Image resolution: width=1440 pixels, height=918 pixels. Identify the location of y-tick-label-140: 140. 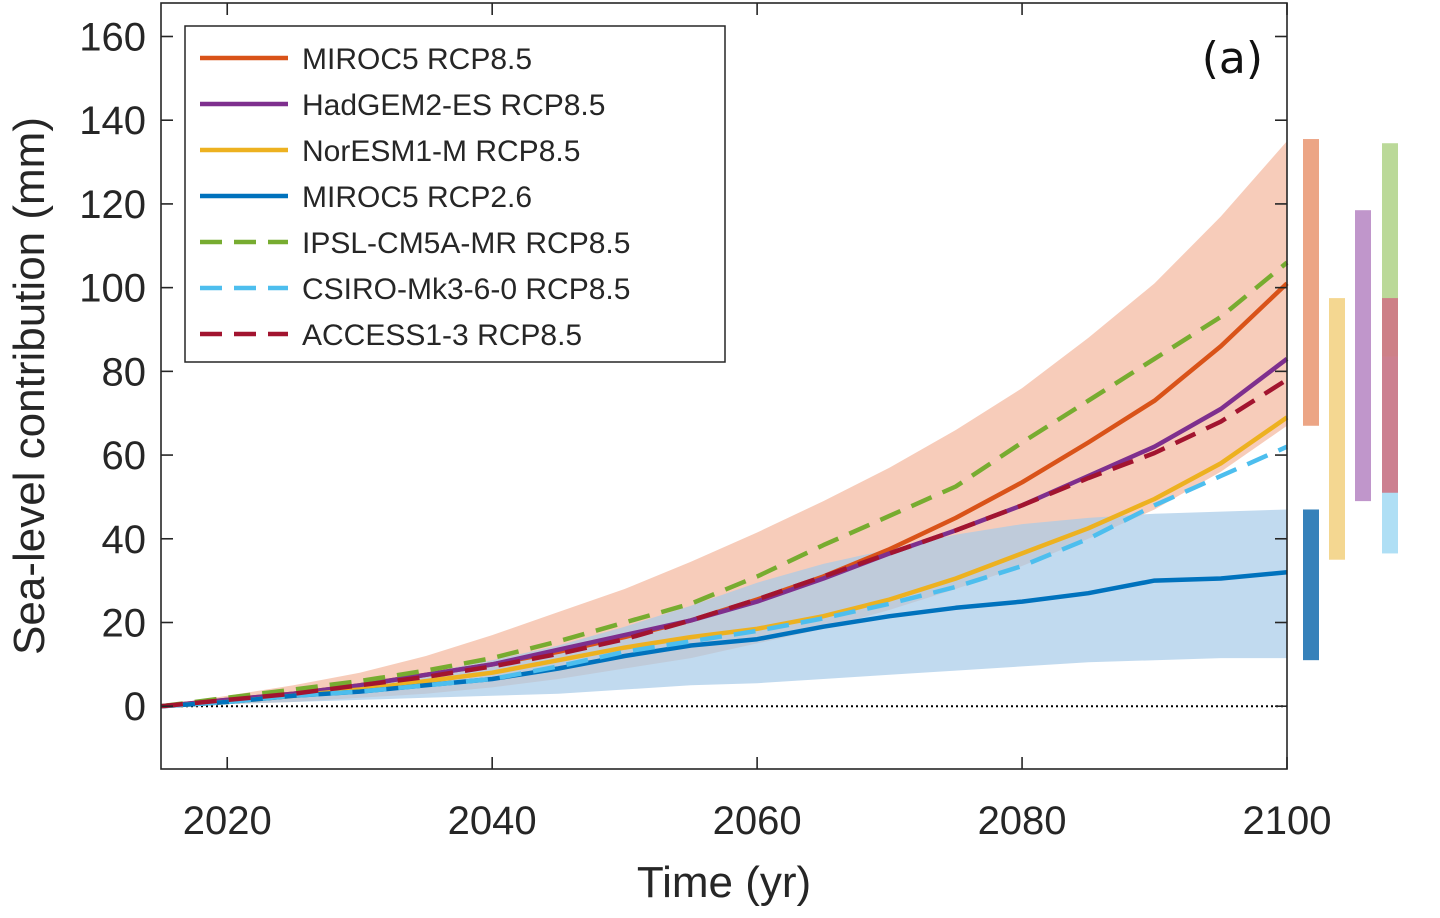
(112, 121).